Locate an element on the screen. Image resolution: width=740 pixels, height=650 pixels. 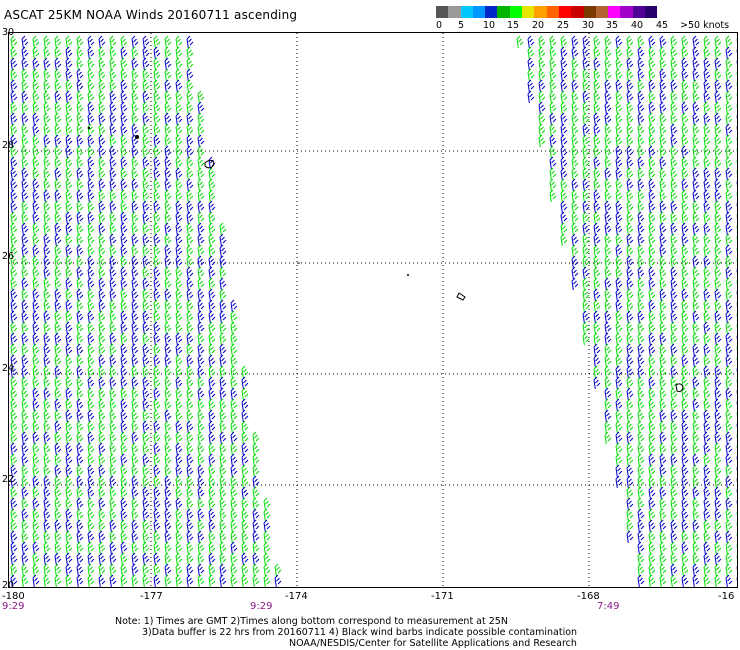
lon-label-174: -174 is located at coordinates (296, 596).